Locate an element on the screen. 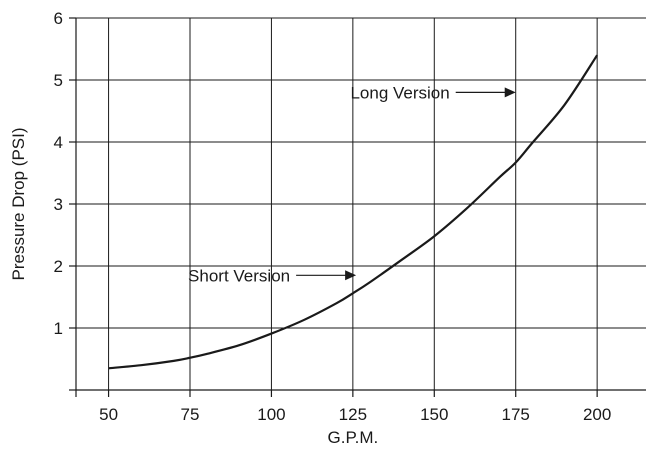  x-tick-label: 50 is located at coordinates (108, 414).